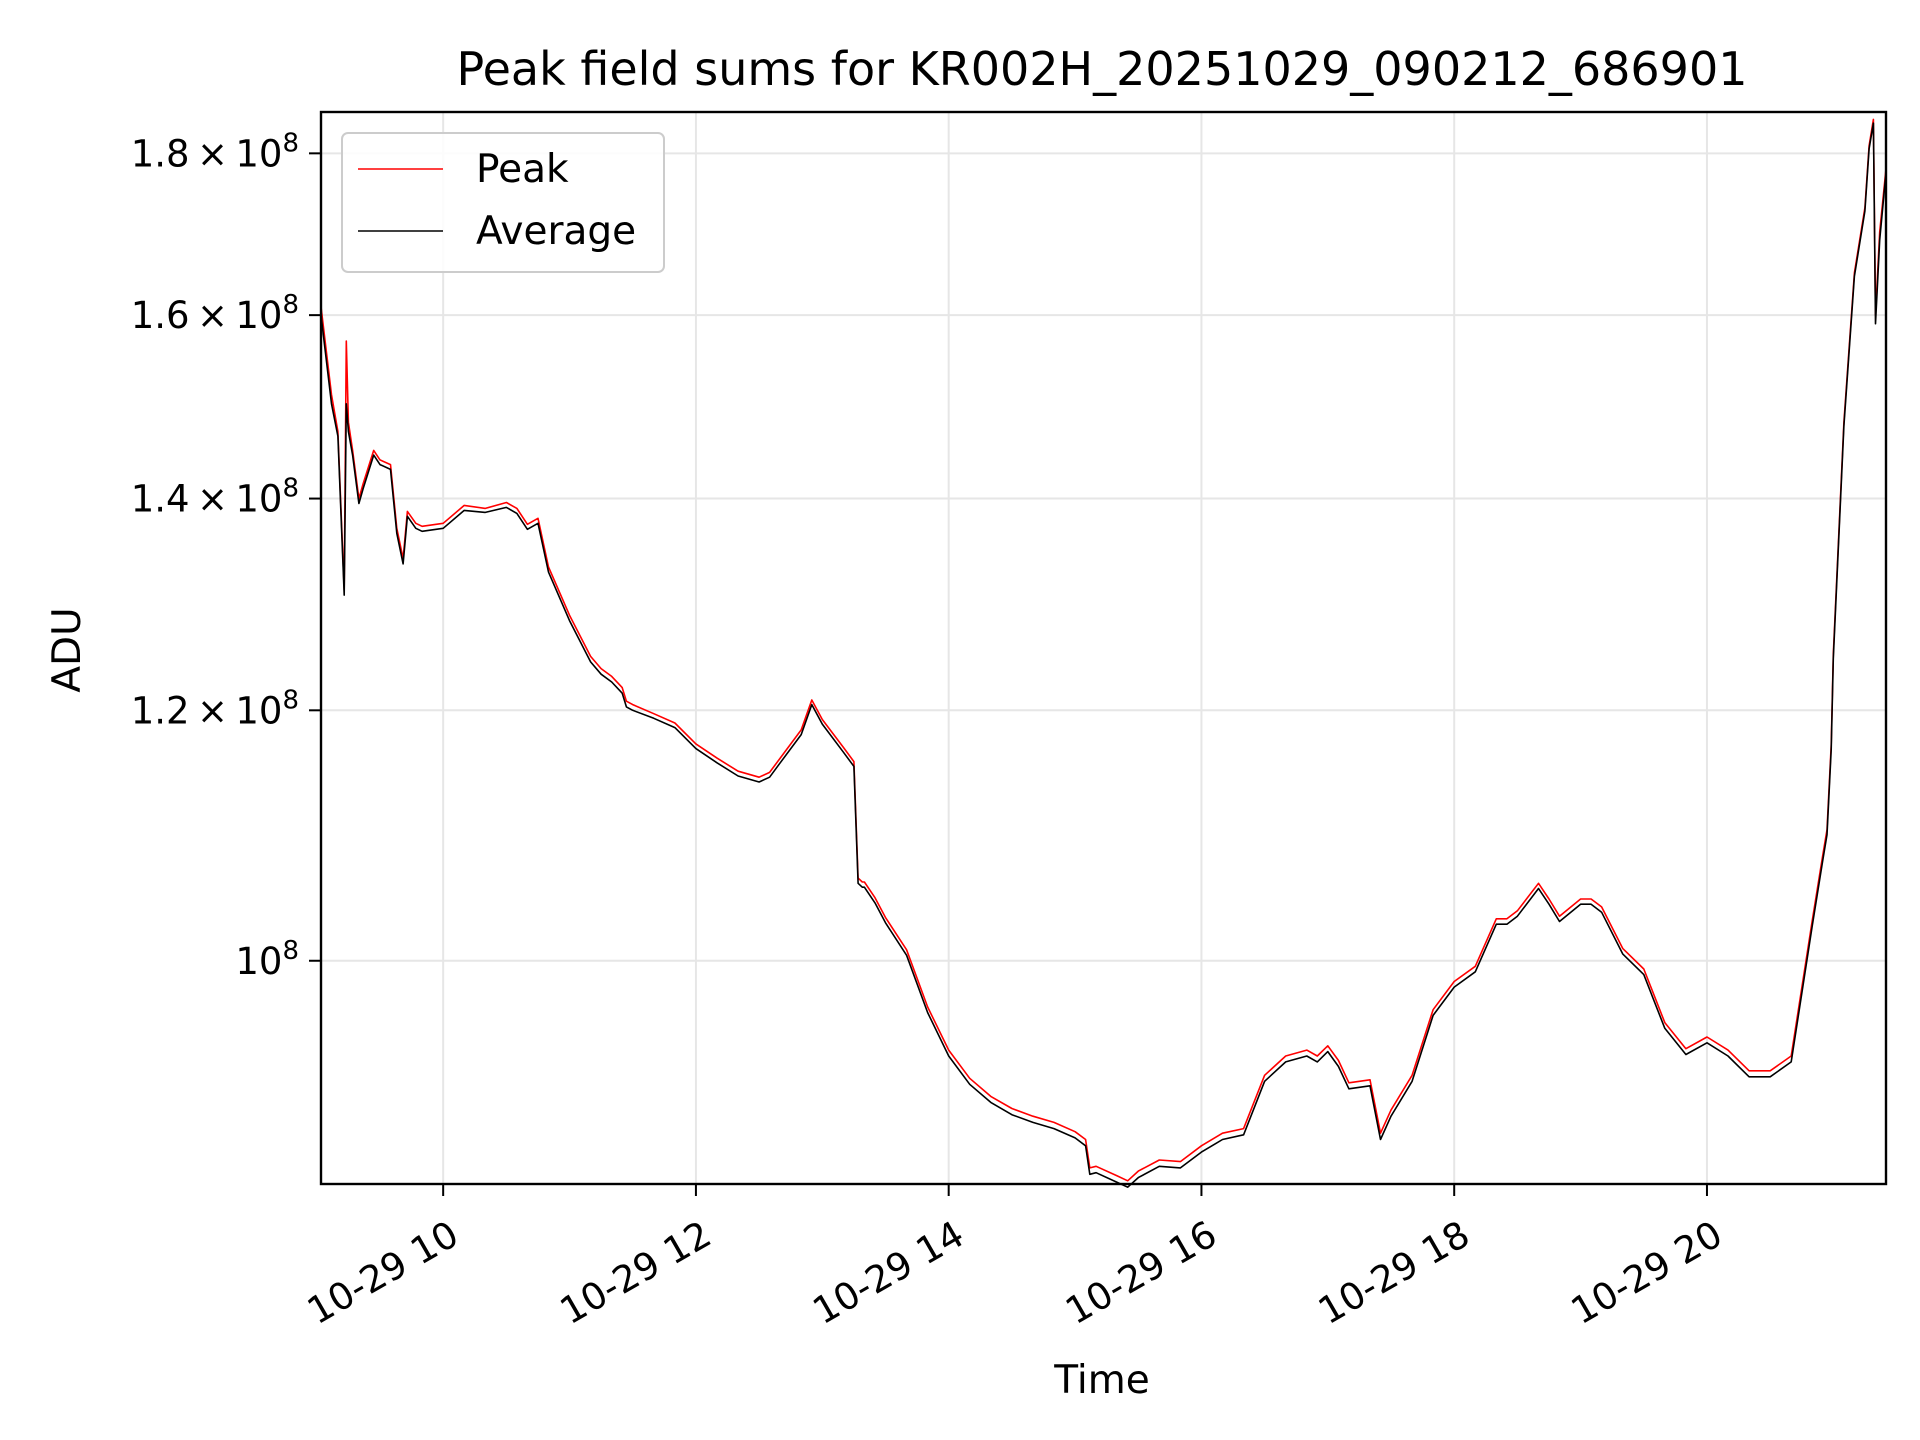 Image resolution: width=1920 pixels, height=1440 pixels. Describe the element at coordinates (522, 169) in the screenshot. I see `legend-label-peak: Peak` at that location.